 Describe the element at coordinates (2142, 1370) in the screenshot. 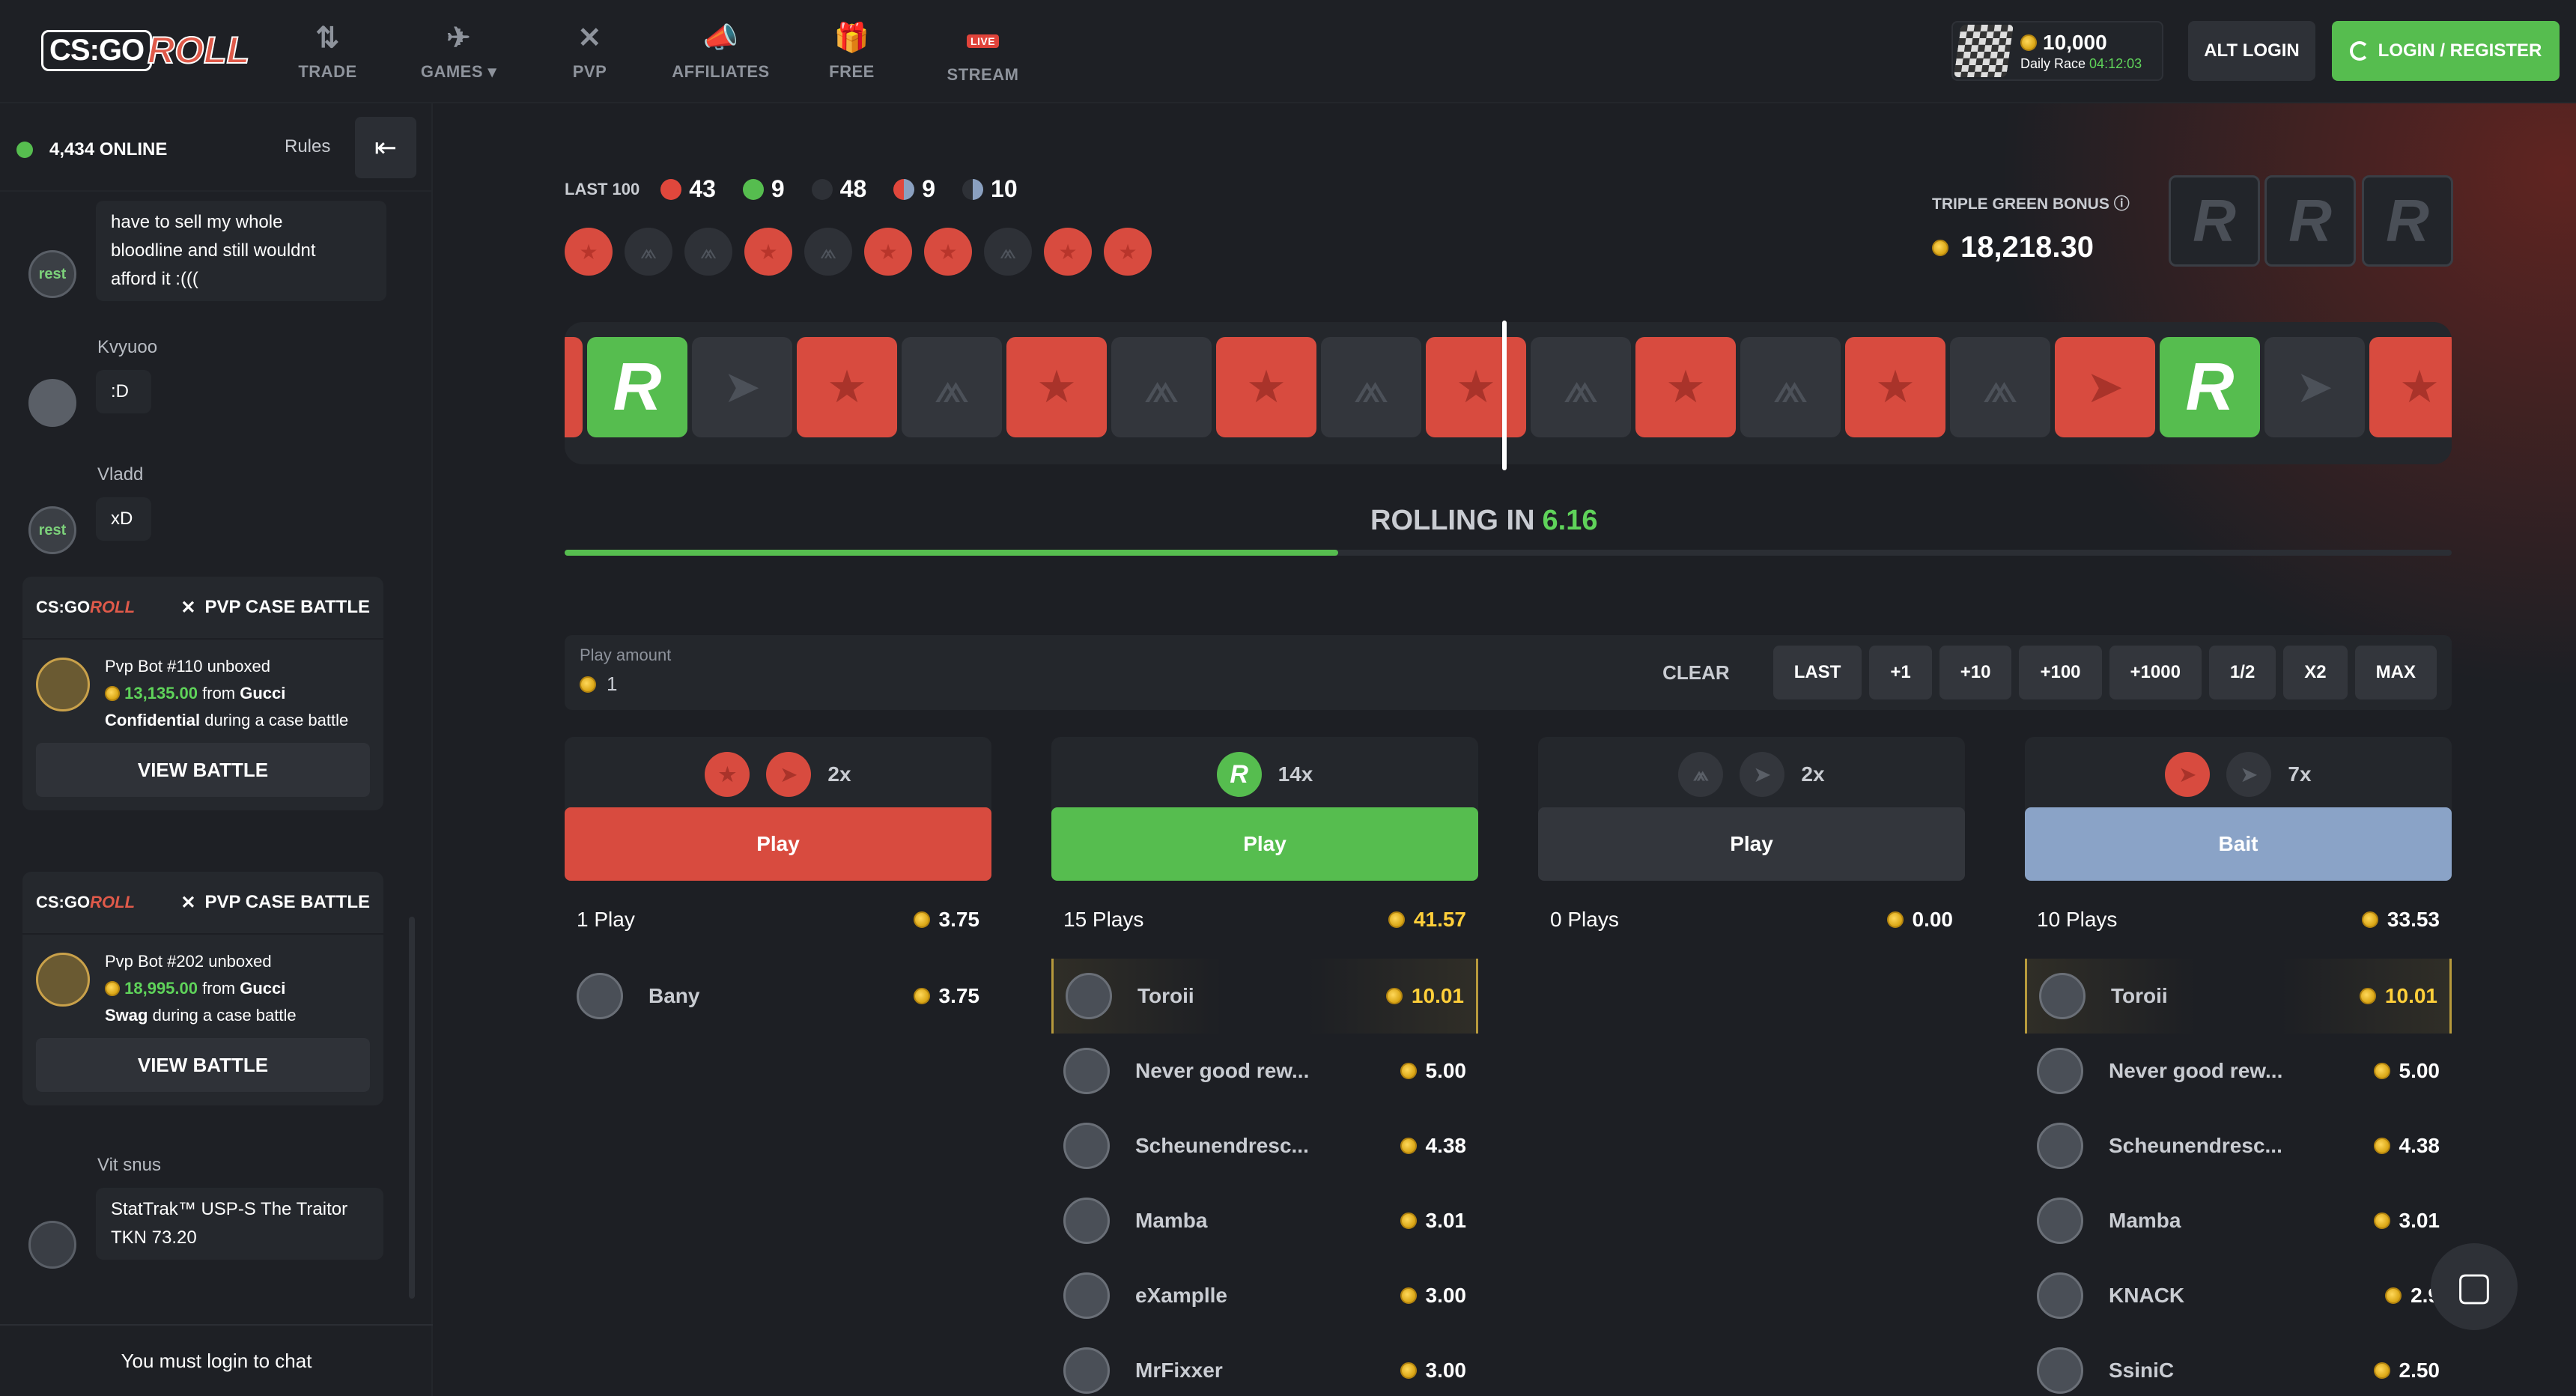

I see `player-name: SsiniC` at that location.